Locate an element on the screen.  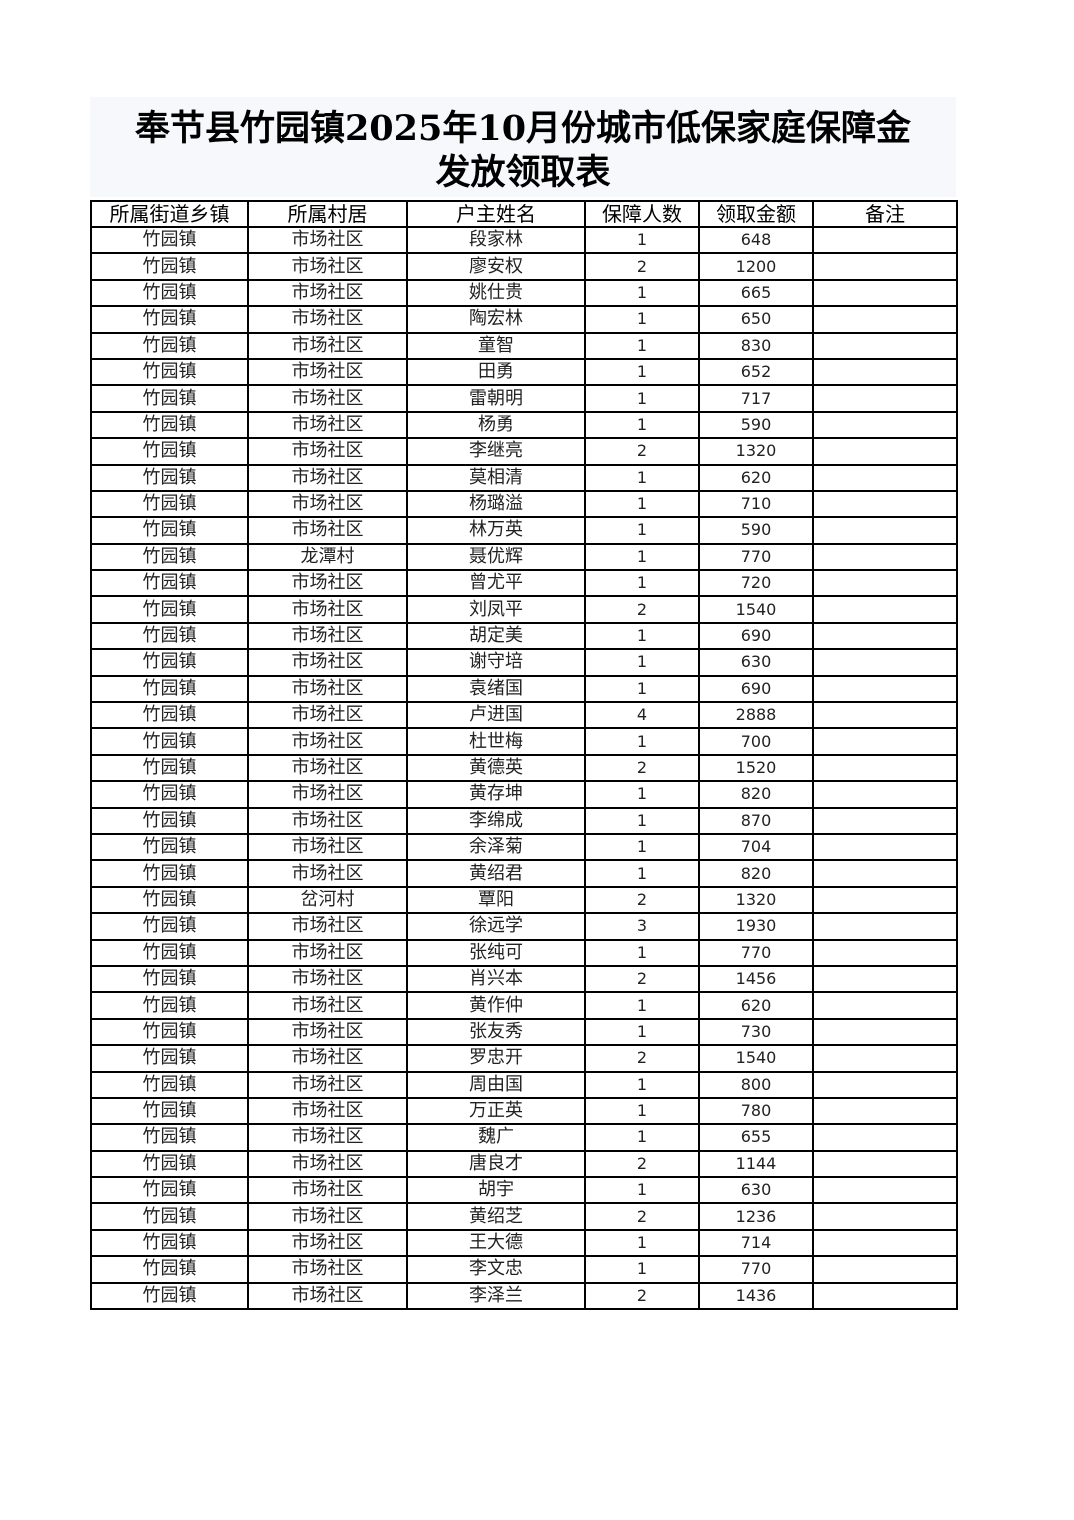
table-row: 竹园镇 市场社区 李文忠 1 770 is located at coordinates (524, 1269).